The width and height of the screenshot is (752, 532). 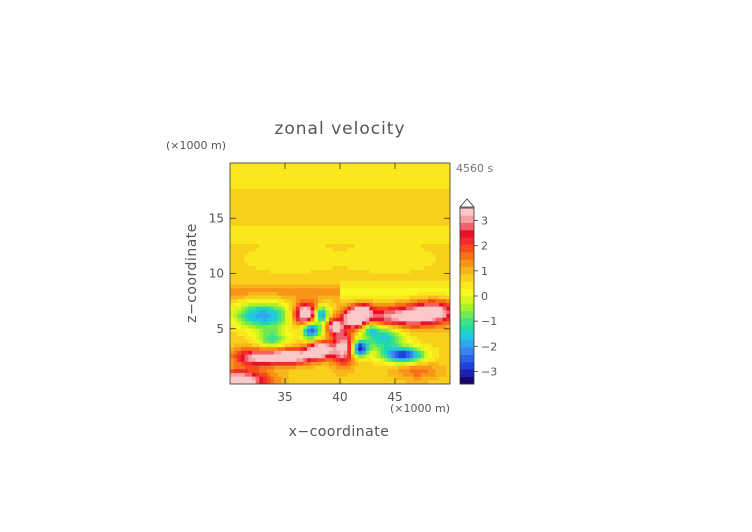 What do you see at coordinates (489, 371) in the screenshot?
I see `colorbar-tick-label: −3` at bounding box center [489, 371].